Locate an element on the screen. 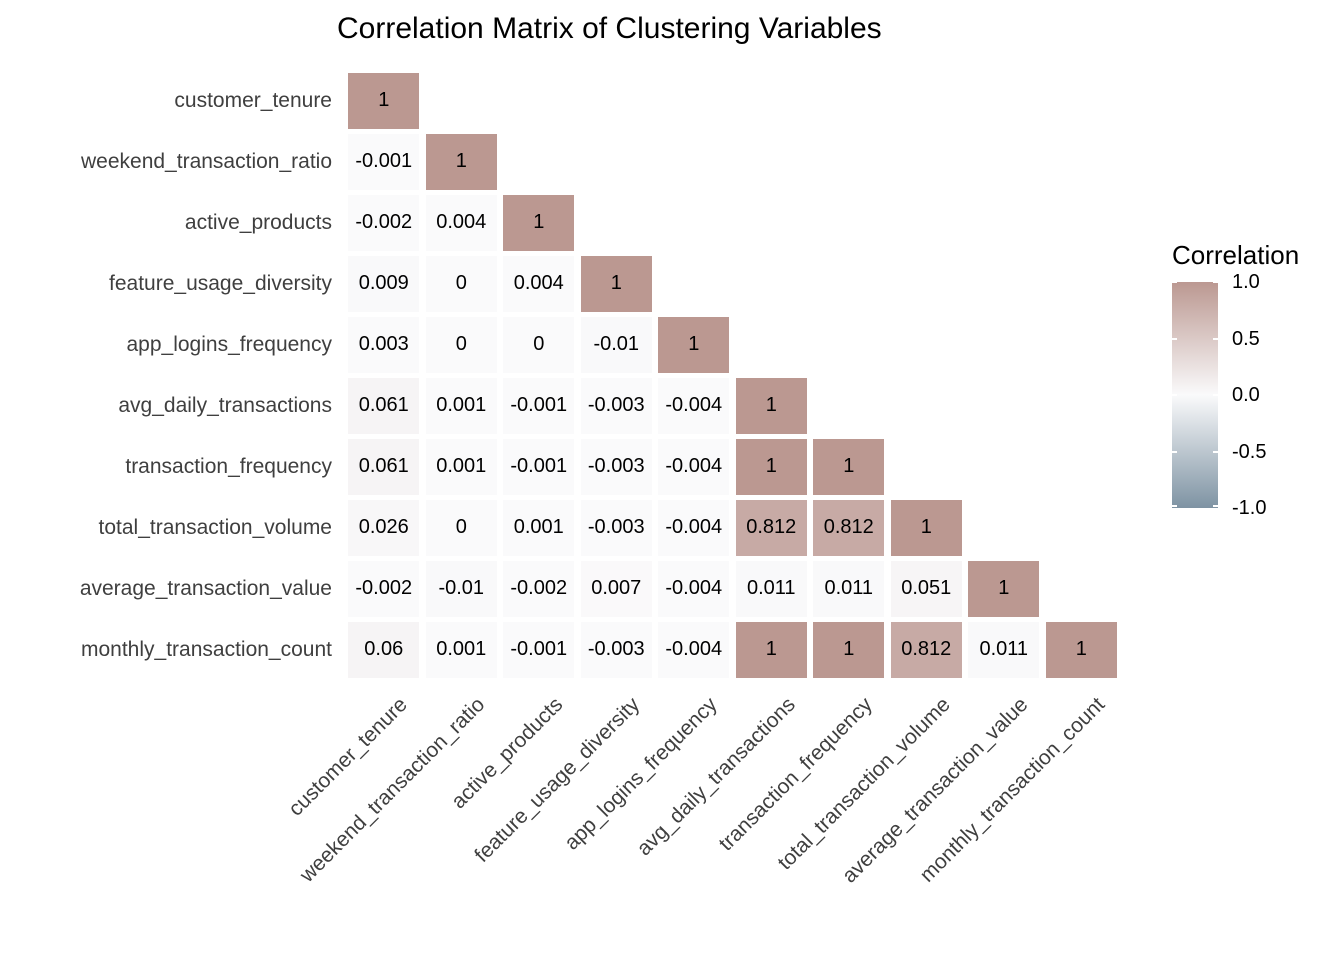 The height and width of the screenshot is (960, 1344). row-label: customer_tenure is located at coordinates (253, 100).